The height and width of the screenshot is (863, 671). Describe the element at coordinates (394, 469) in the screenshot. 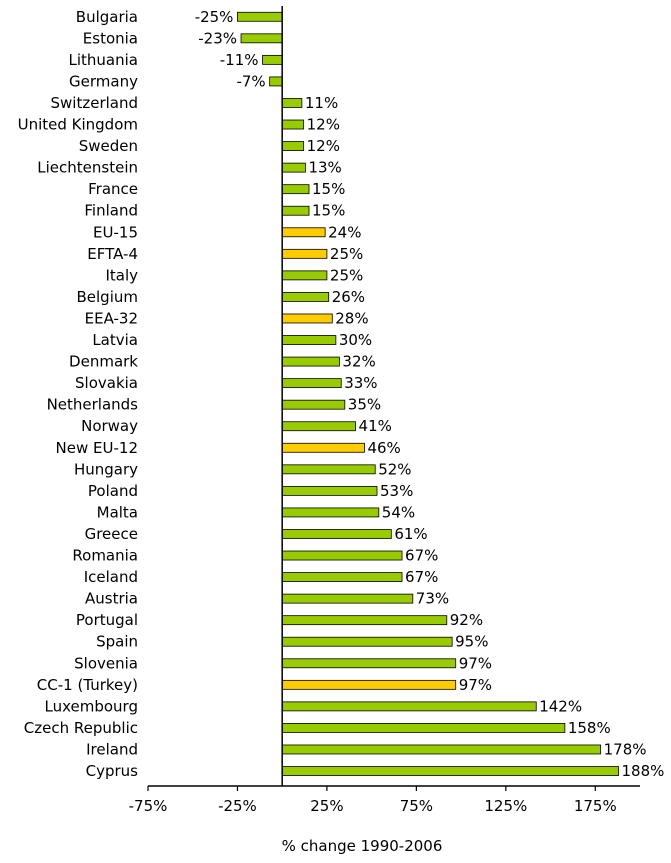

I see `value-label: 52%` at that location.